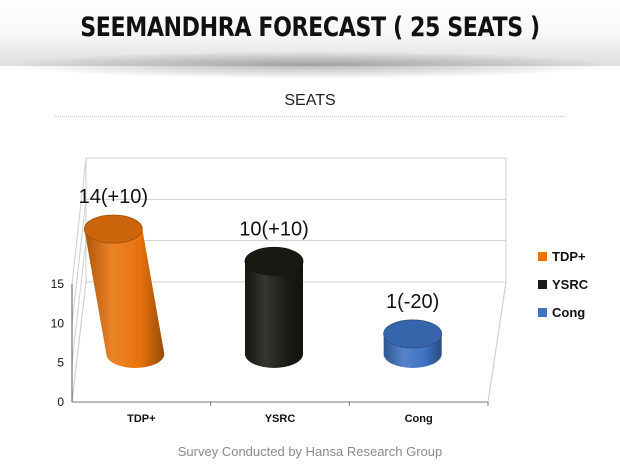 This screenshot has width=620, height=470. I want to click on y-tick-label: 15, so click(58, 284).